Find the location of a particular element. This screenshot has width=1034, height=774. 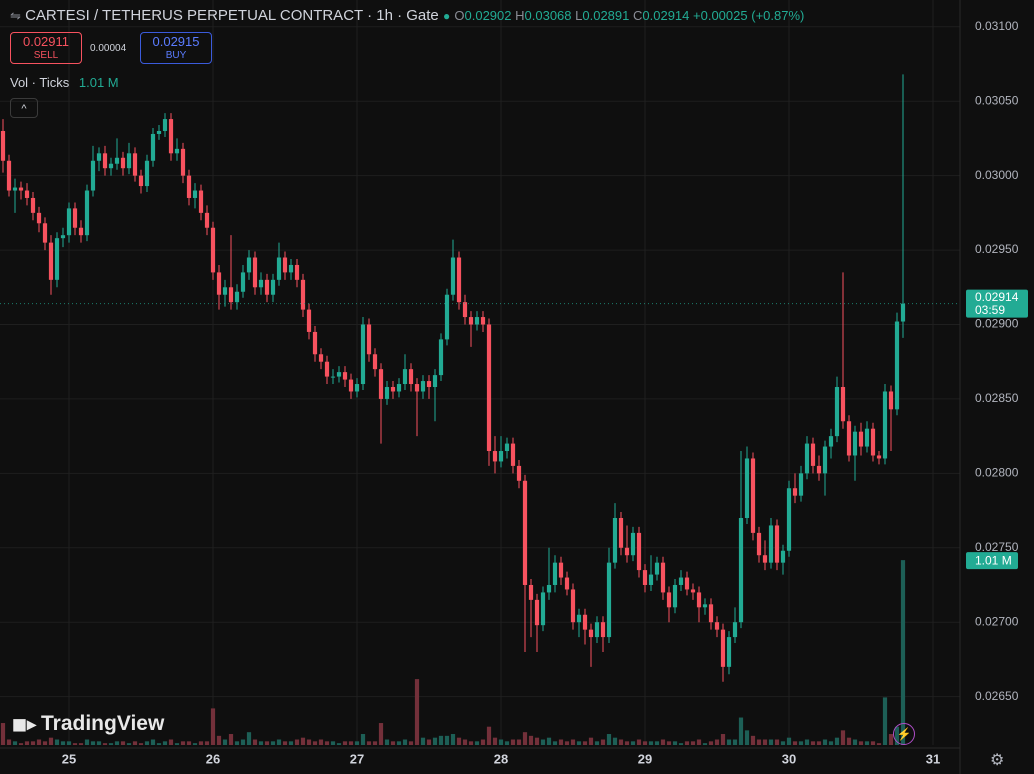

event-icon: ⚡ is located at coordinates (904, 734).